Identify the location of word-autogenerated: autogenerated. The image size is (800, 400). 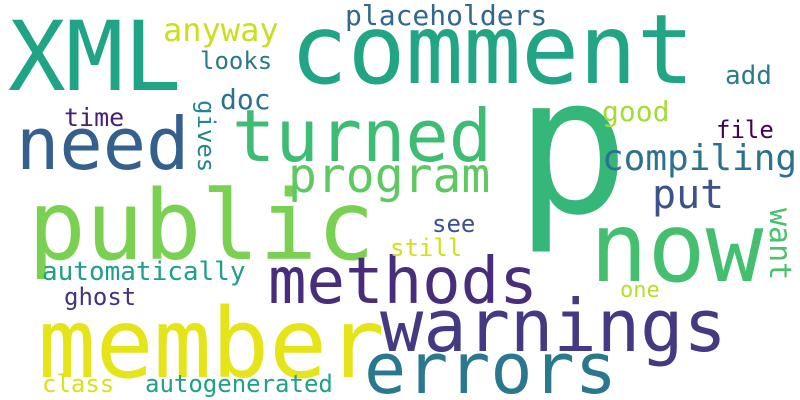
(239, 384).